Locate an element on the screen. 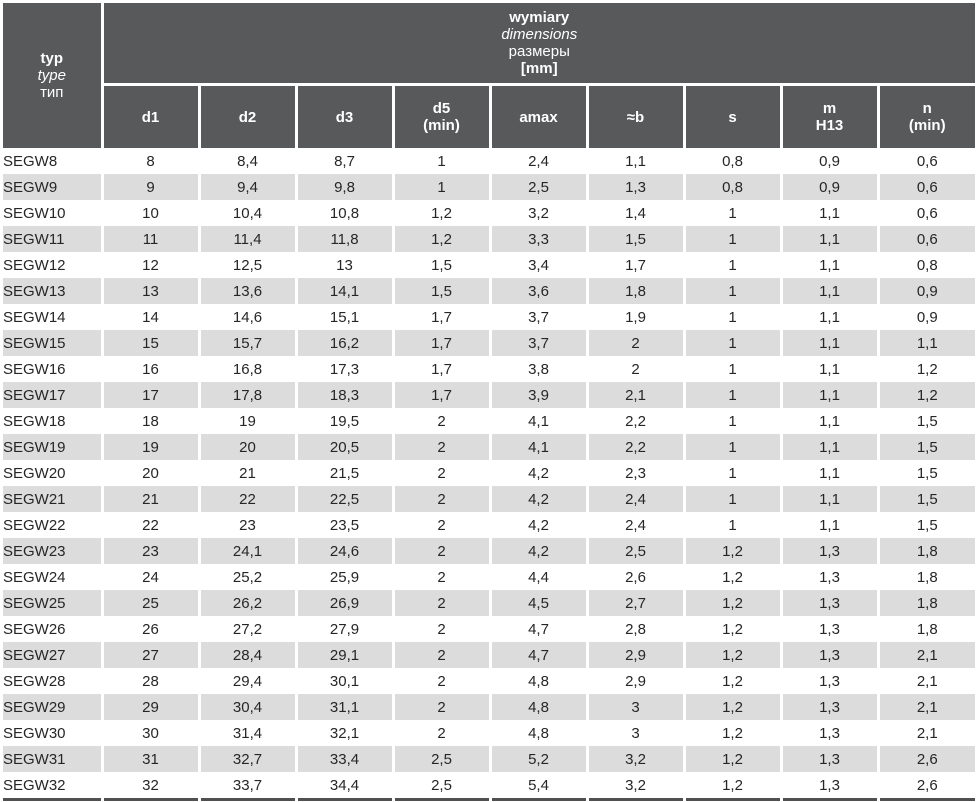 The height and width of the screenshot is (802, 978). column-header-d2: d2 is located at coordinates (246, 115).